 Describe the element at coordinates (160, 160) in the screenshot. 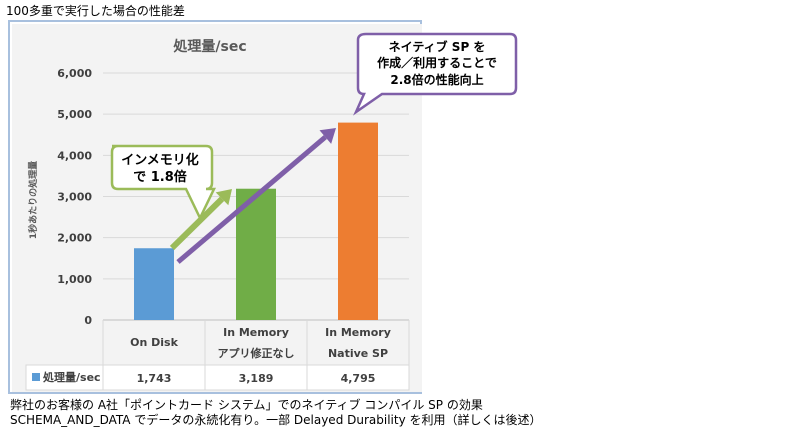

I see `callout-in-memory-line-1: インメモリ化` at that location.